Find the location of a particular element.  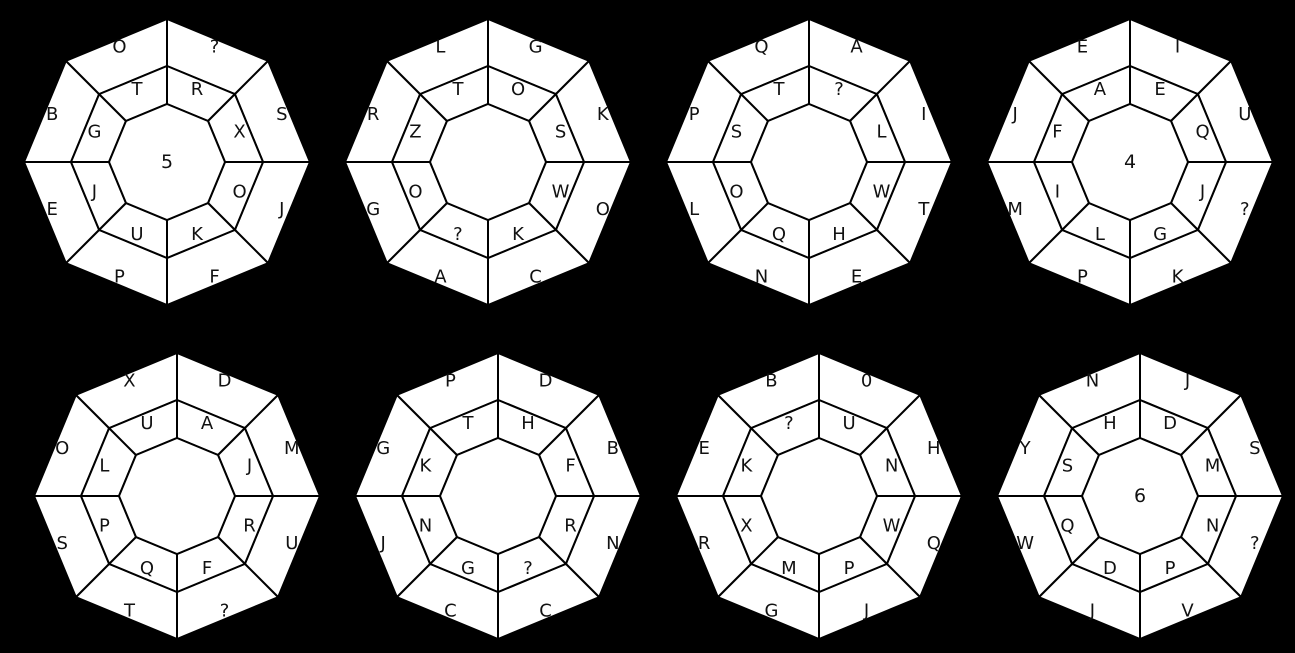

outer-letter: Q is located at coordinates (761, 47).